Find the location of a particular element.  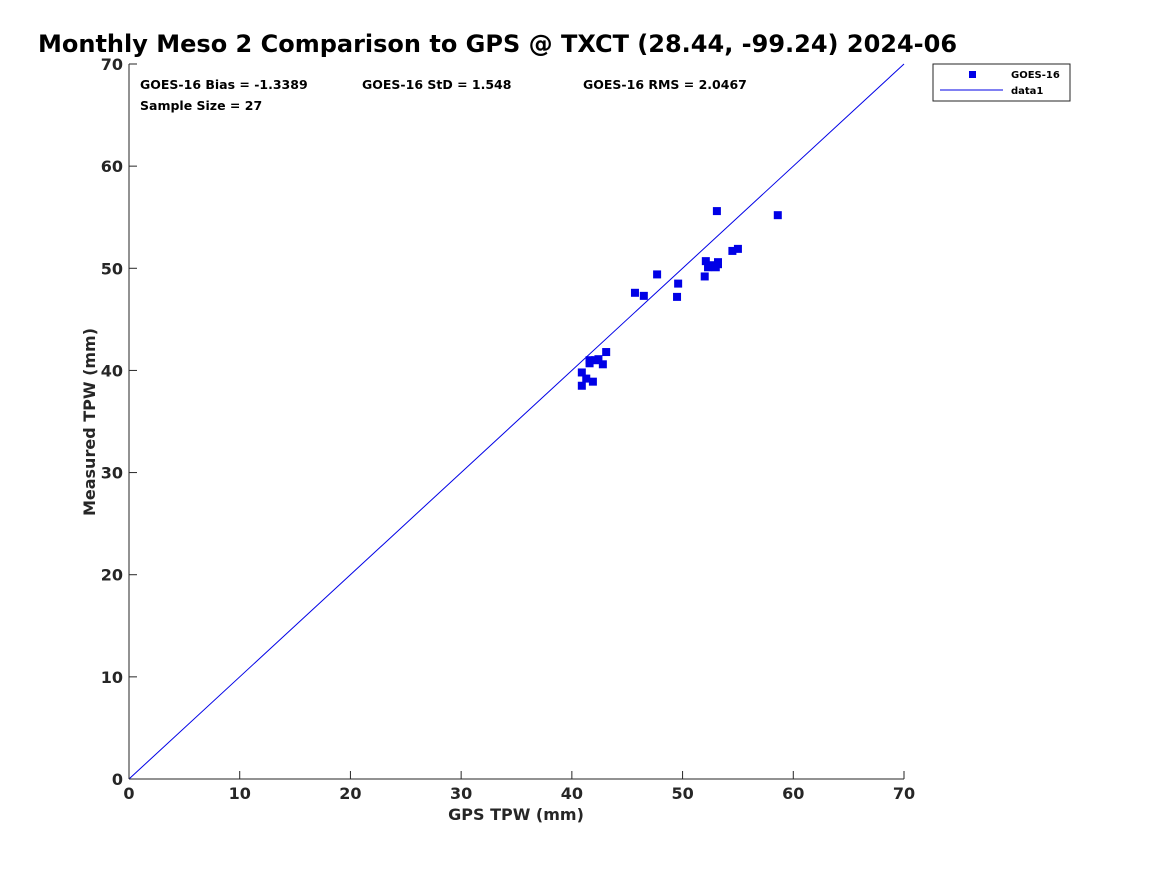

x-tick-label: 30 is located at coordinates (461, 793).